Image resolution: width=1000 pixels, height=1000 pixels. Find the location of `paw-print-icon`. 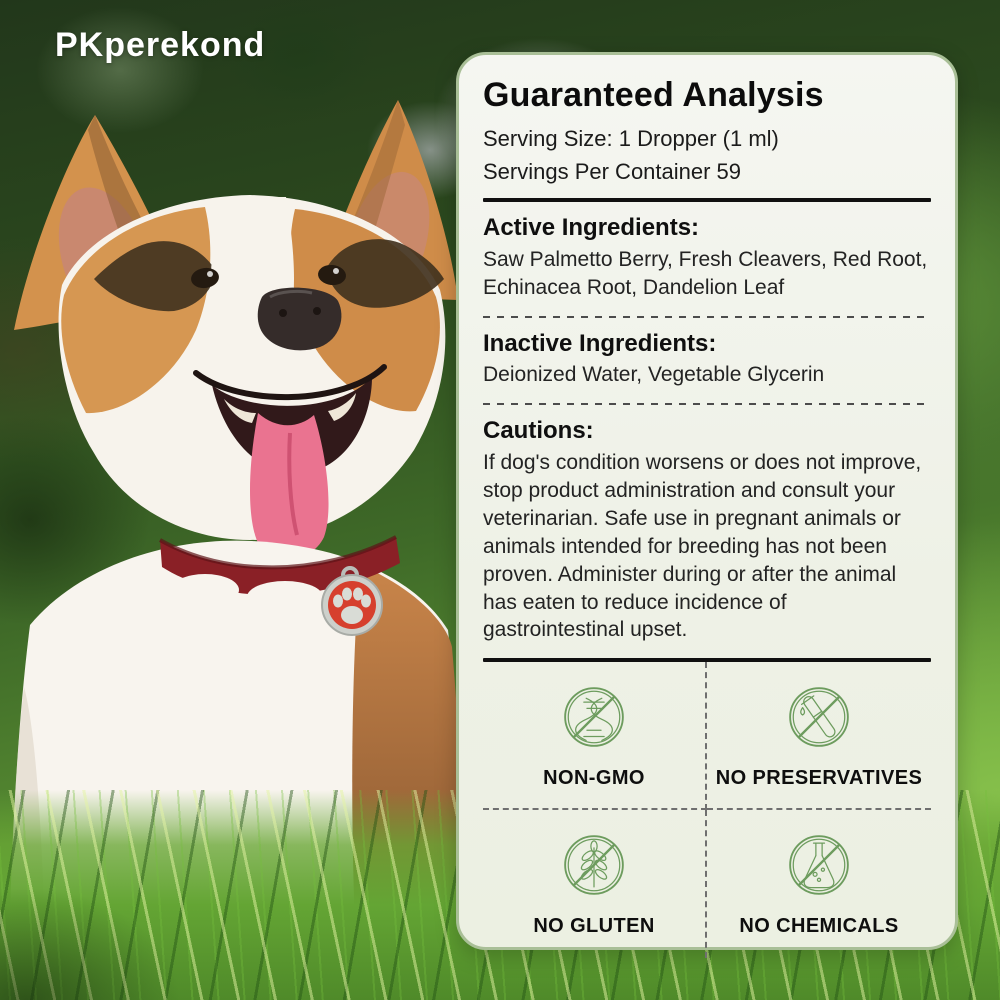

paw-print-icon is located at coordinates (352, 615).